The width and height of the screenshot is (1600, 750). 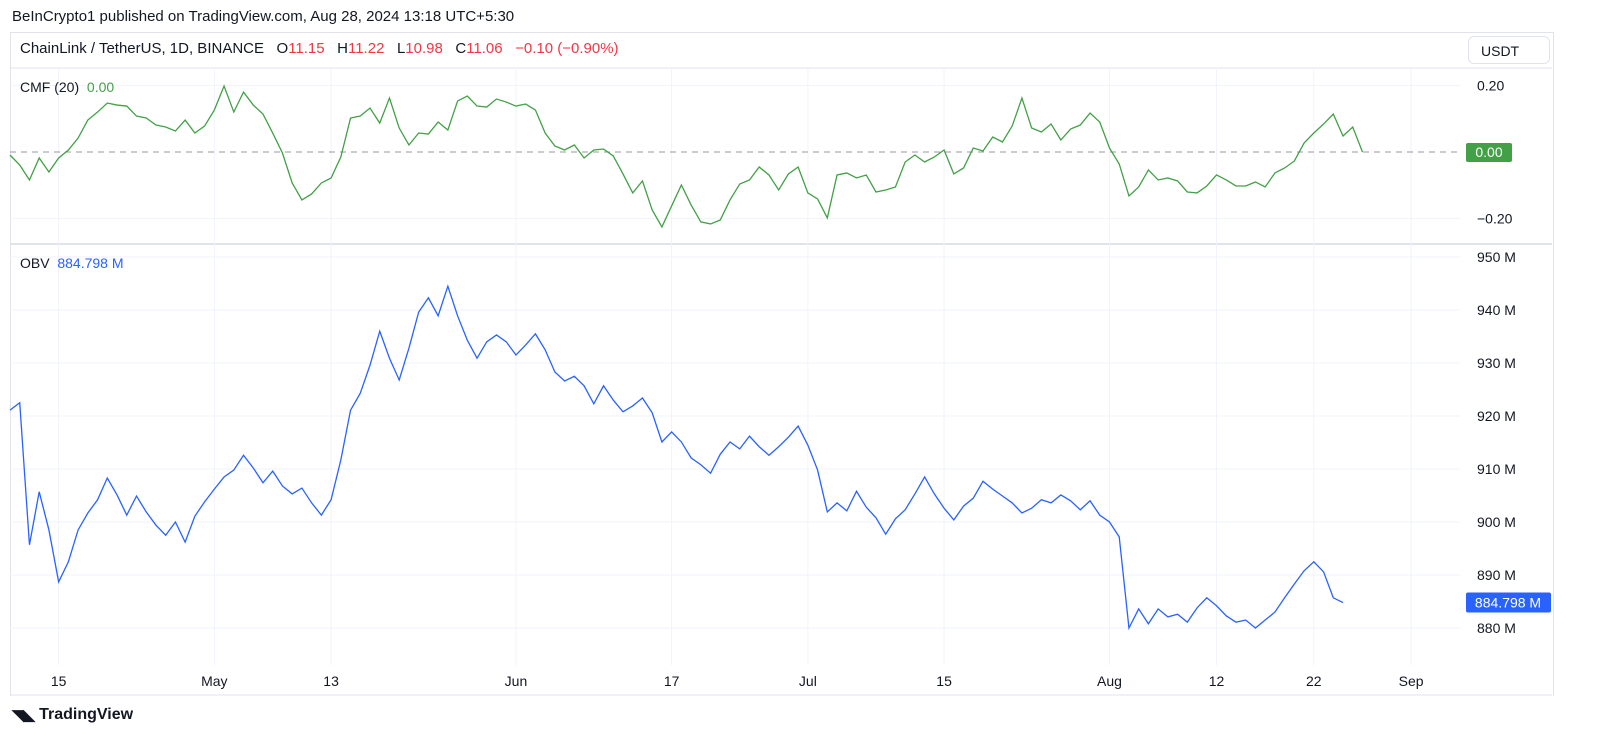 I want to click on obv-y-tick-label: 920 M, so click(x=1496, y=416).